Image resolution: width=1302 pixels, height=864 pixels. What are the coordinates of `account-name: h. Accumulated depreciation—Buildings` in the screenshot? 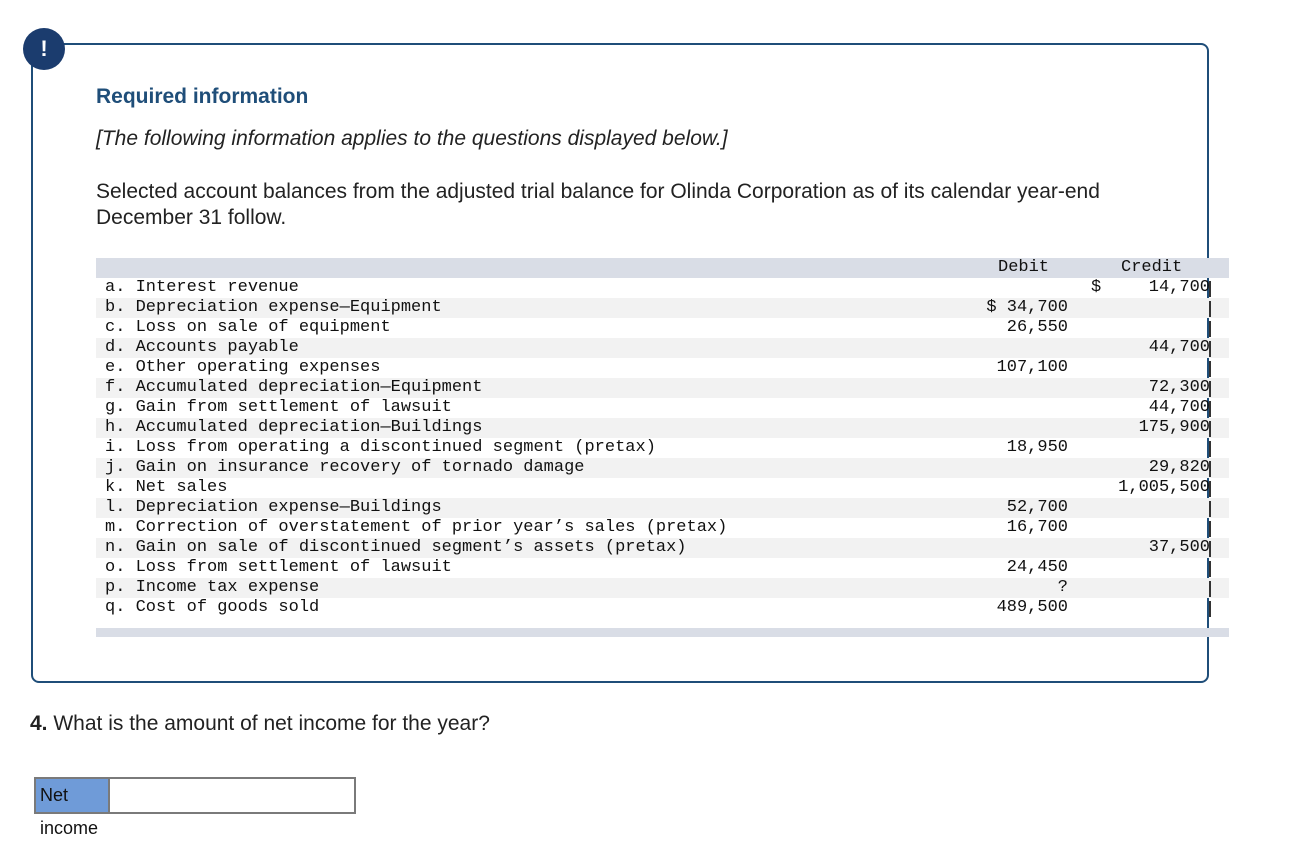 It's located at (294, 427).